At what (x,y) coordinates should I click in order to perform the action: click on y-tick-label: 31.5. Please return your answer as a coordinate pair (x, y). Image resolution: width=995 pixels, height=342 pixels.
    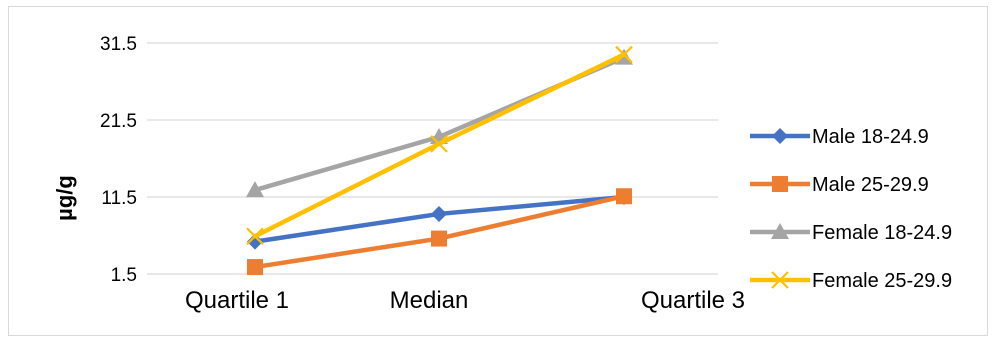
    Looking at the image, I should click on (118, 44).